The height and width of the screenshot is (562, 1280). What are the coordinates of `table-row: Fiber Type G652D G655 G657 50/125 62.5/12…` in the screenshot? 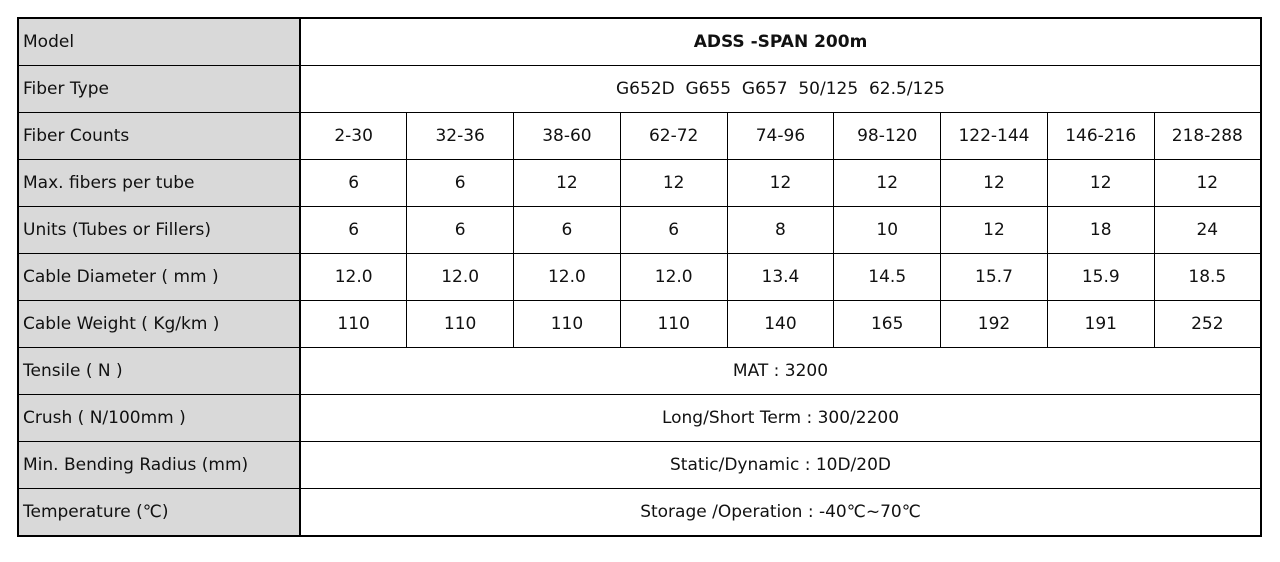 It's located at (639, 89).